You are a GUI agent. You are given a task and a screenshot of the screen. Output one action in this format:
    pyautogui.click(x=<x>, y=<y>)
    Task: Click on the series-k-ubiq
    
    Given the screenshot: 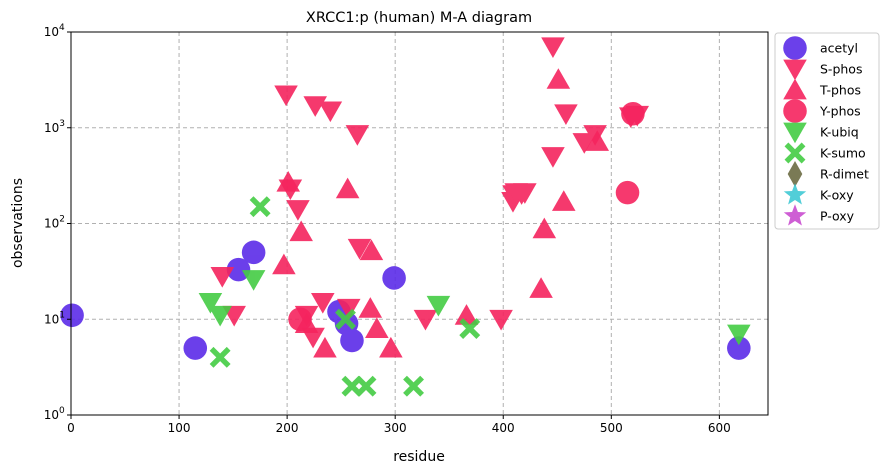 What is the action you would take?
    pyautogui.click(x=474, y=308)
    